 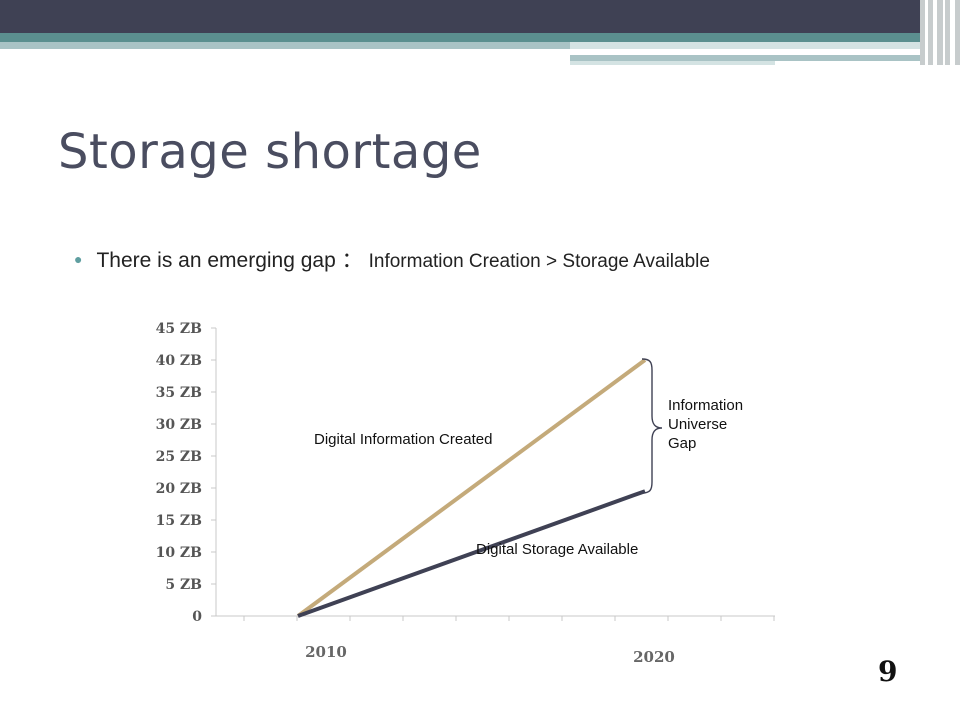 I want to click on gap-annotation-line: Gap, so click(x=682, y=443).